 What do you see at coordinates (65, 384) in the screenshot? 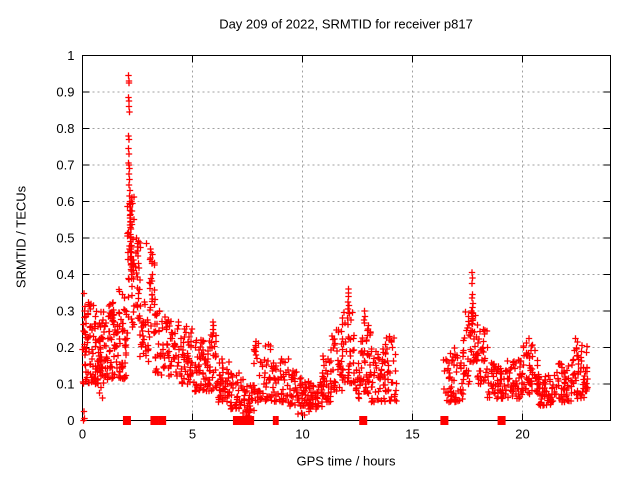
I see `svg-text: 0.1` at bounding box center [65, 384].